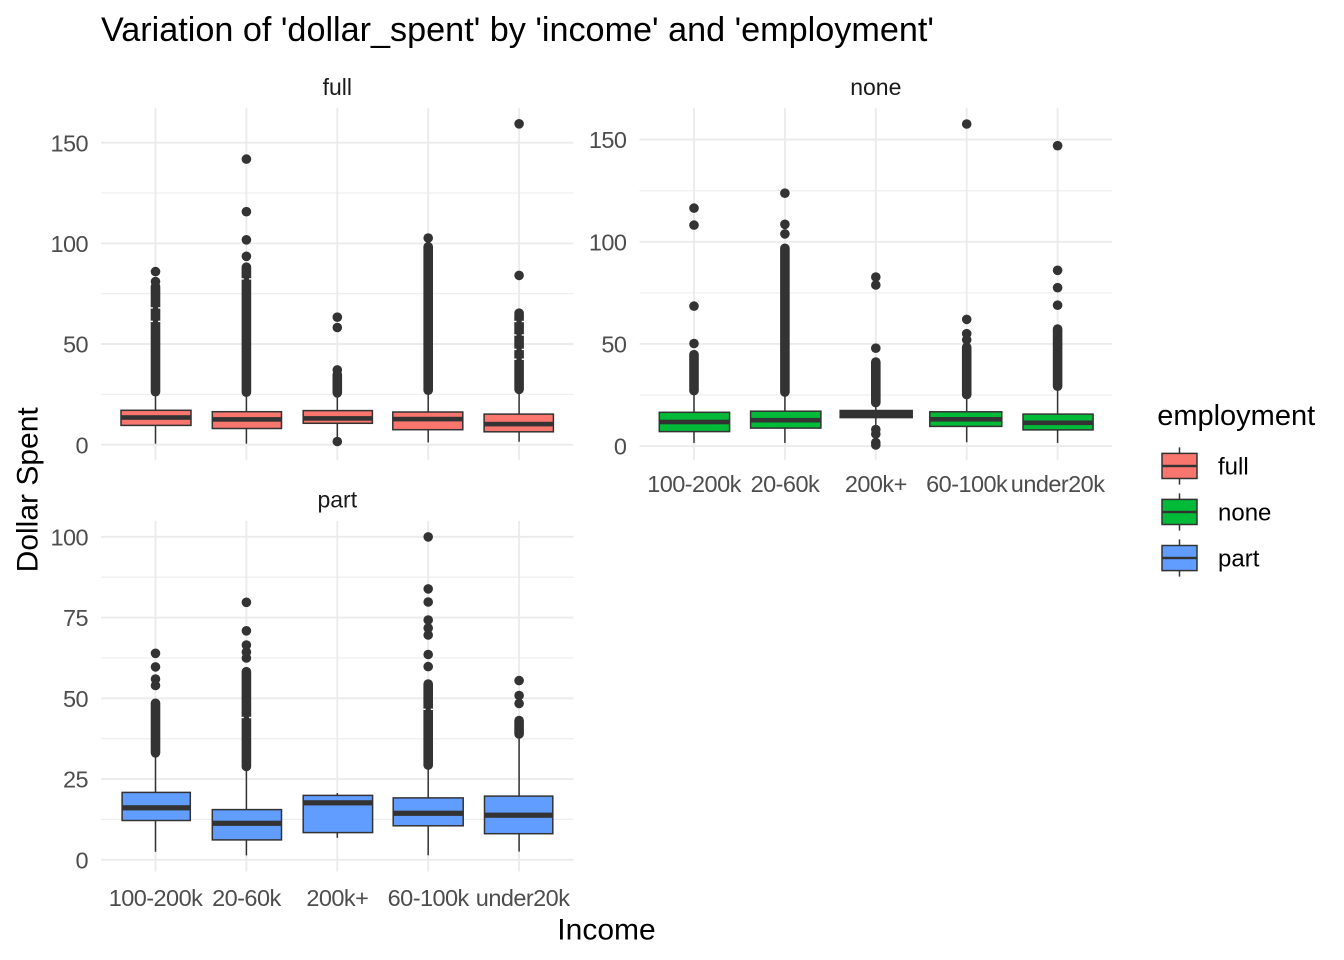 The width and height of the screenshot is (1344, 960). I want to click on svg-text: Dollar Spent, so click(28, 490).